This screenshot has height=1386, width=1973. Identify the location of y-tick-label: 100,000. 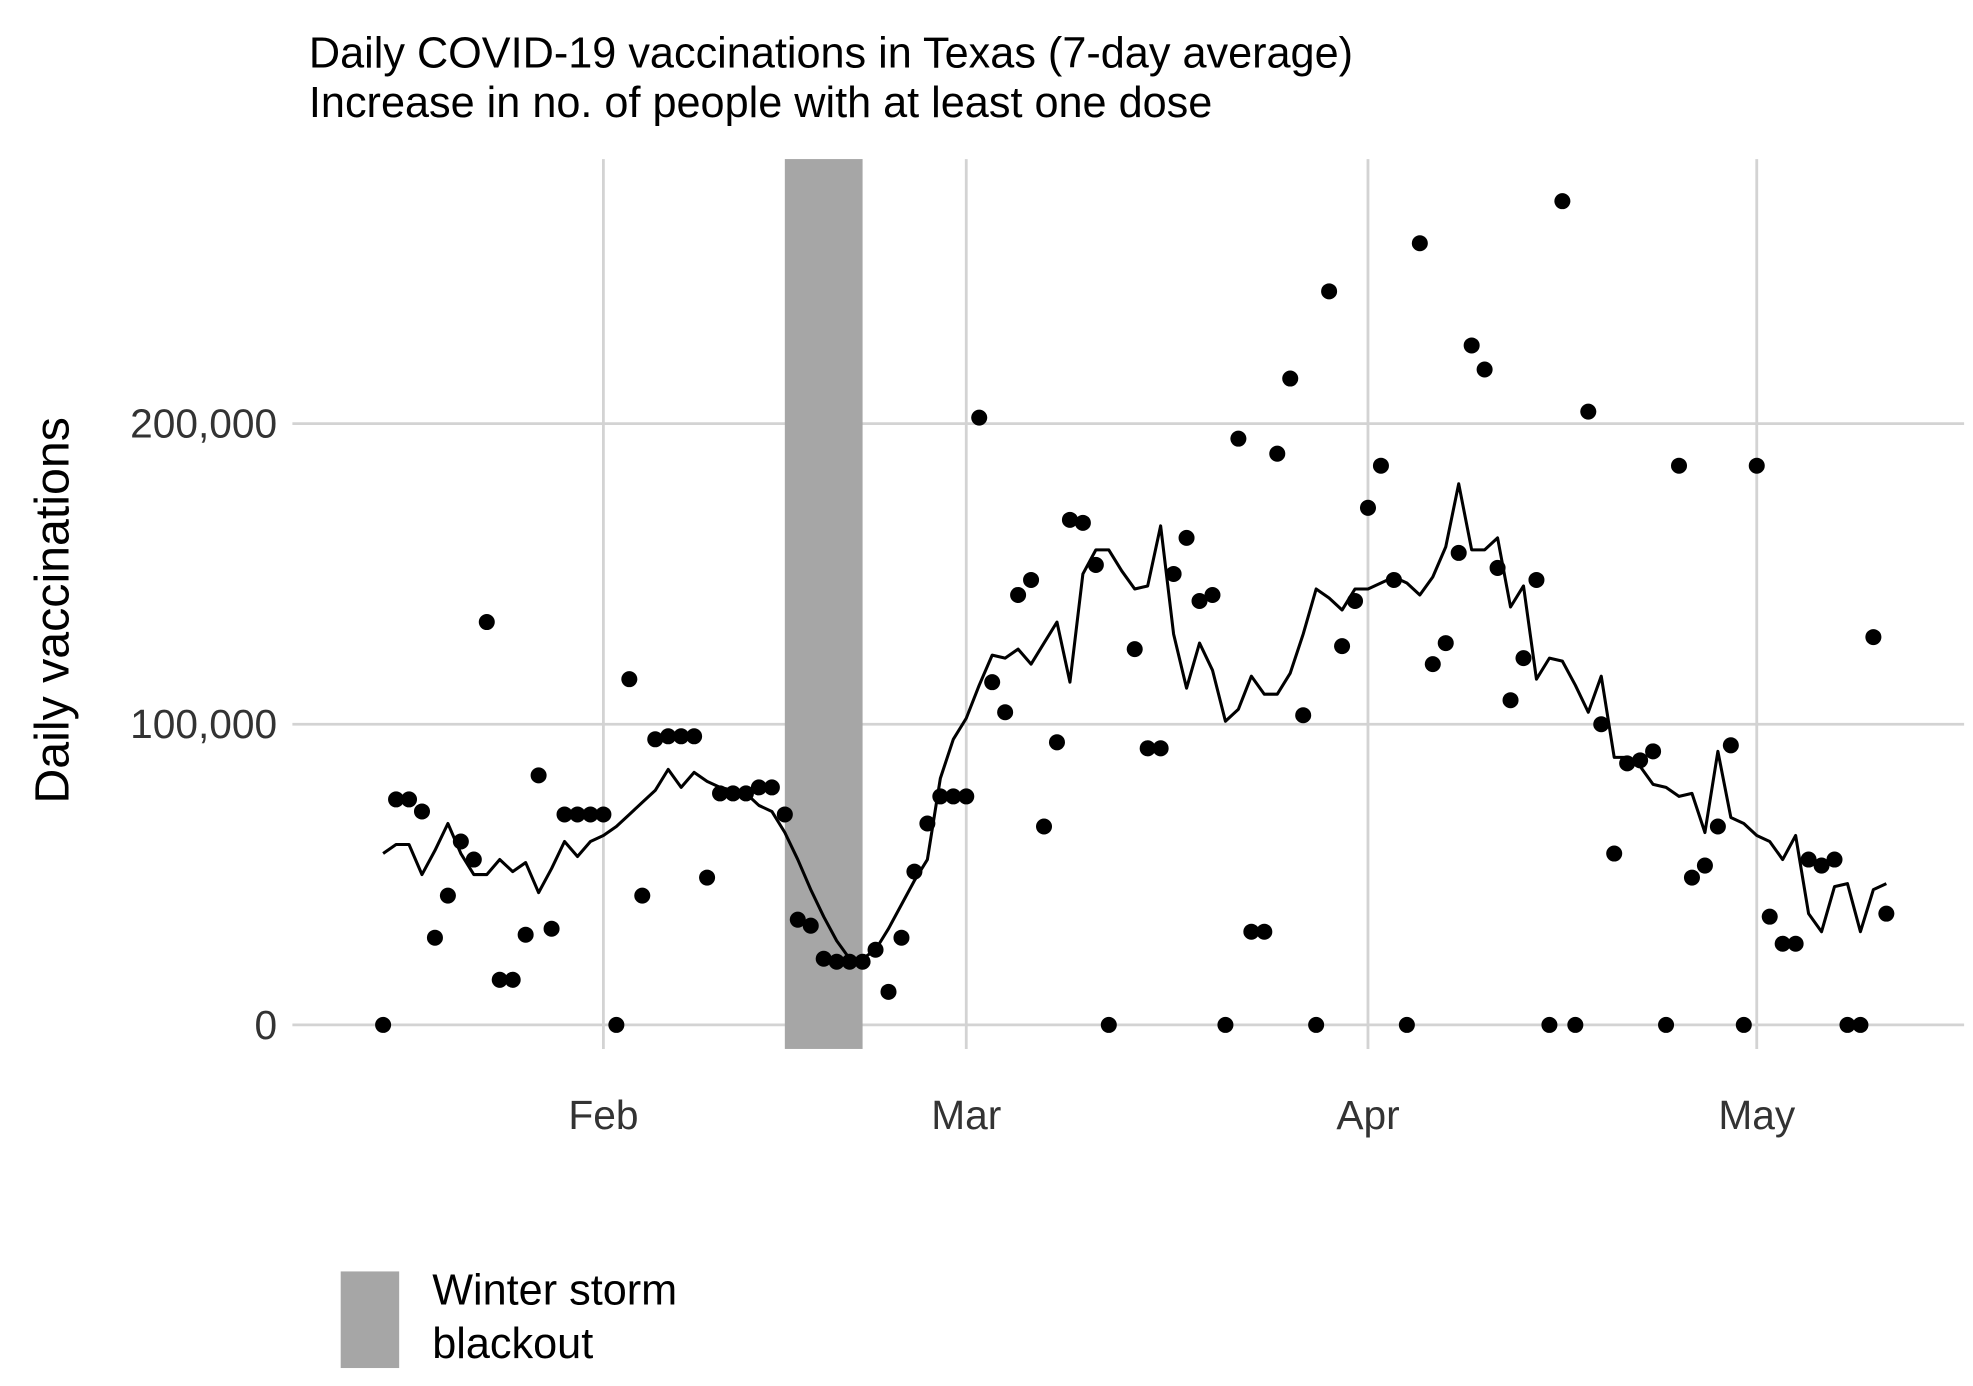
(203, 724).